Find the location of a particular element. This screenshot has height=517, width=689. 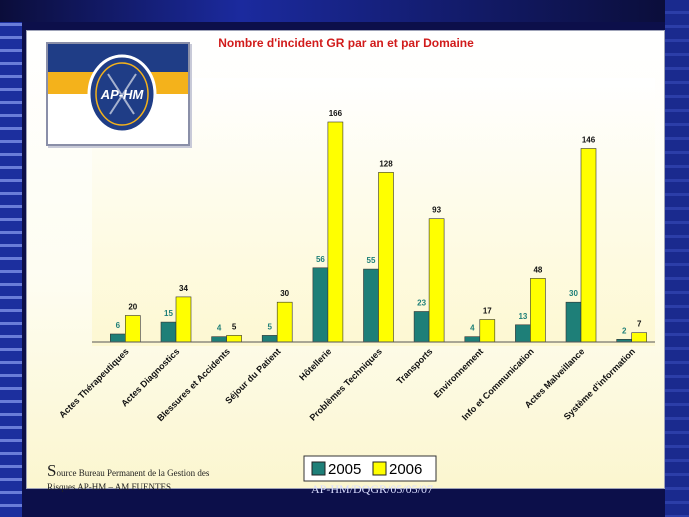

value-label-2006-1: 34 is located at coordinates (183, 288).